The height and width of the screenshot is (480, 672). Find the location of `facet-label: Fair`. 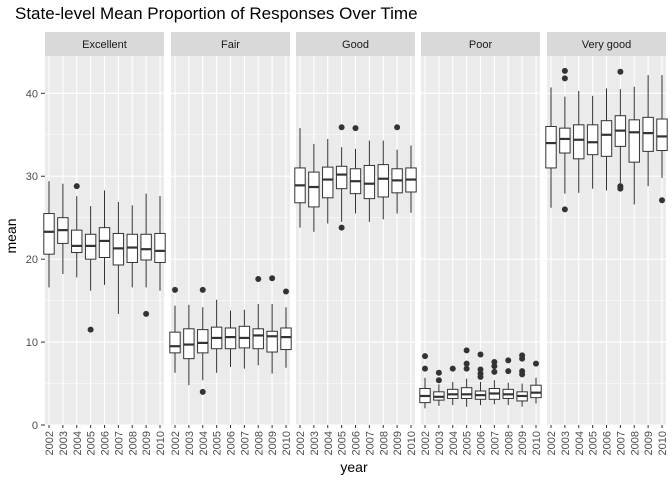

facet-label: Fair is located at coordinates (230, 45).